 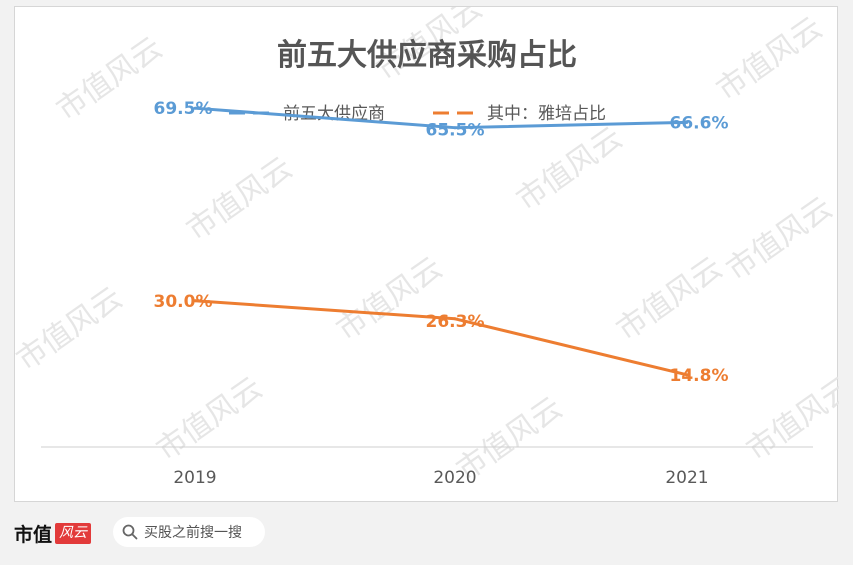 What do you see at coordinates (427, 55) in the screenshot?
I see `chart-title: 前五大供应商采购占比` at bounding box center [427, 55].